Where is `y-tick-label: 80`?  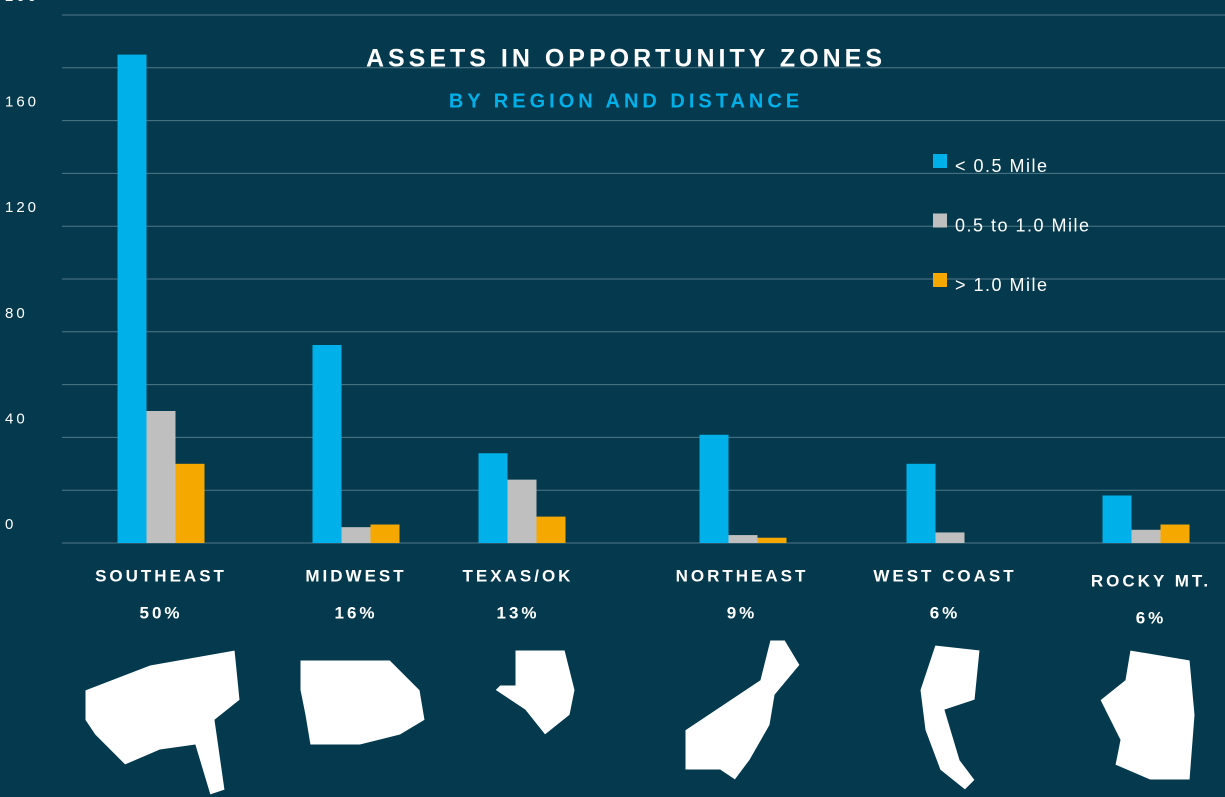
y-tick-label: 80 is located at coordinates (16, 313).